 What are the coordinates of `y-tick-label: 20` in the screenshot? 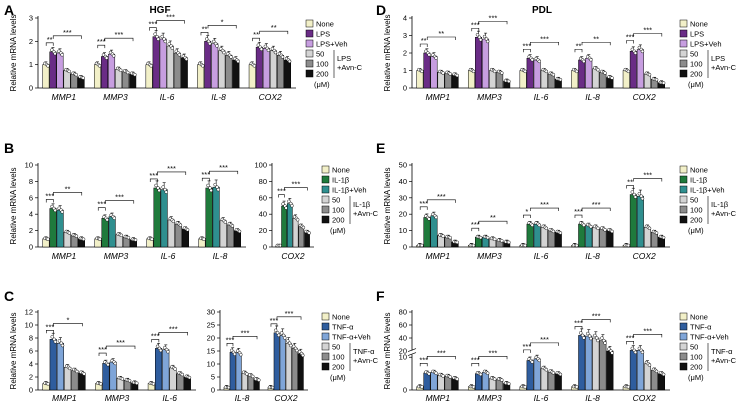 It's located at (403, 351).